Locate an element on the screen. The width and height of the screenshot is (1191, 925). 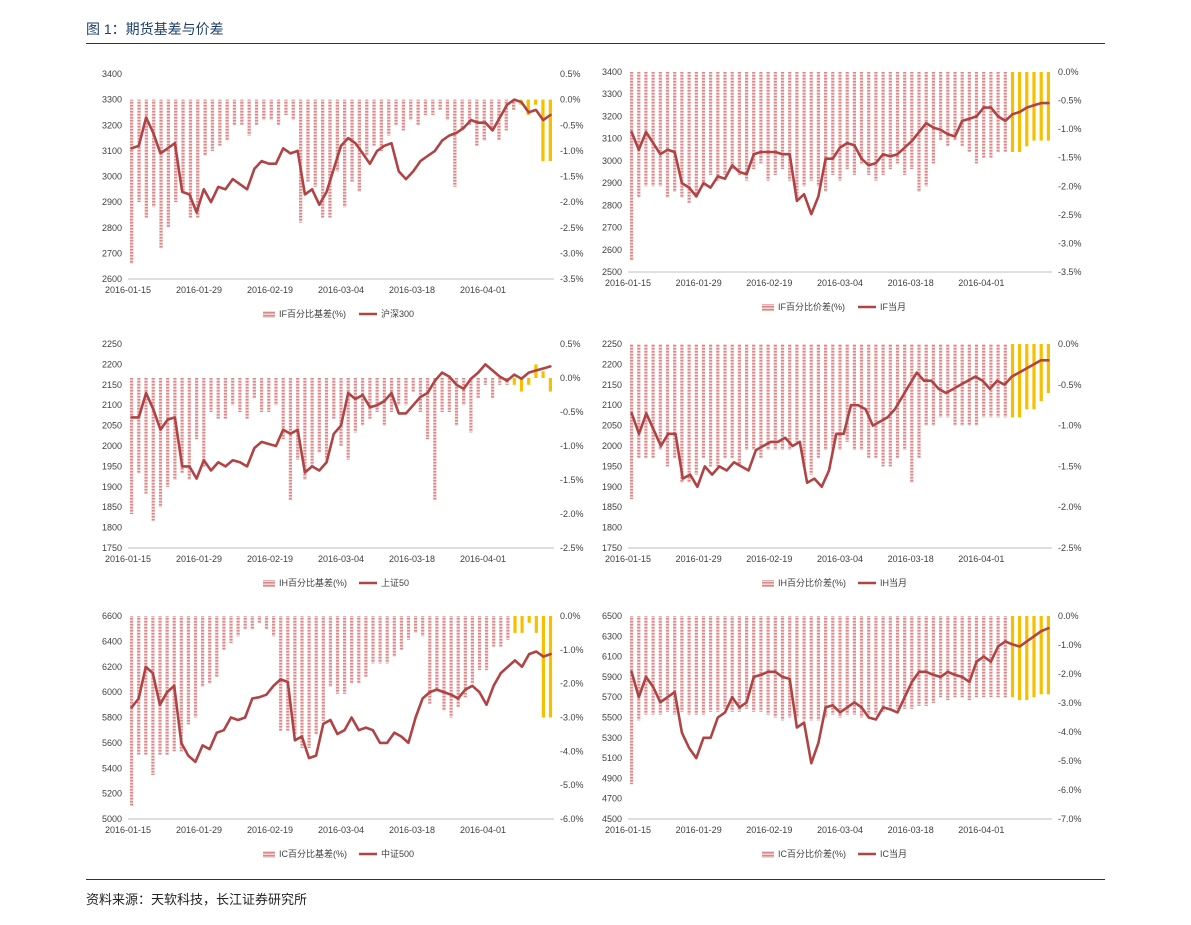
legend-bar-label: IC百分比价差(%) is located at coordinates (812, 853).